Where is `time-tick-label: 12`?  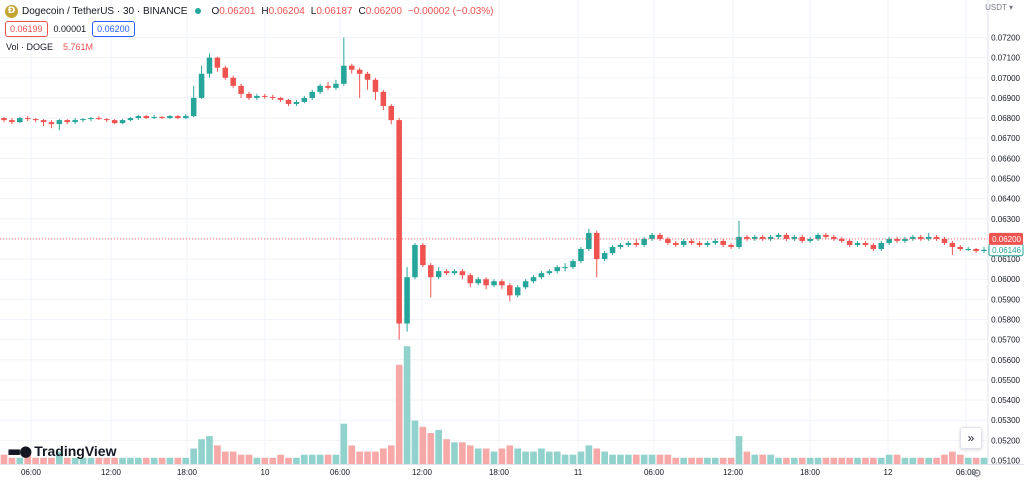 time-tick-label: 12 is located at coordinates (888, 472).